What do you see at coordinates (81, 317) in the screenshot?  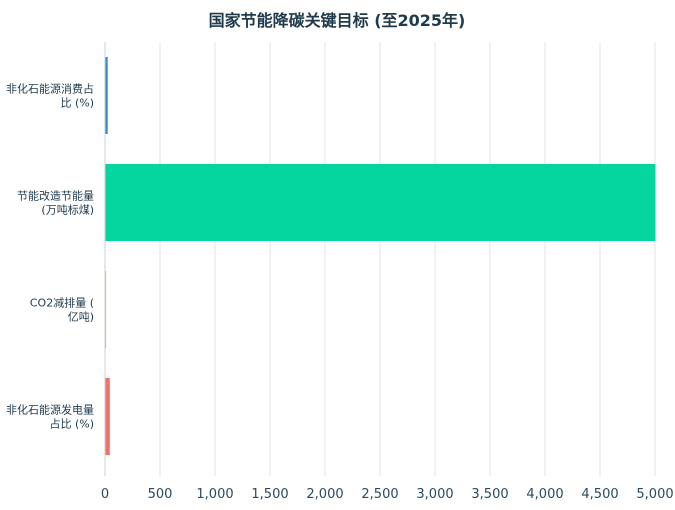 I see `category-label: 亿吨)` at bounding box center [81, 317].